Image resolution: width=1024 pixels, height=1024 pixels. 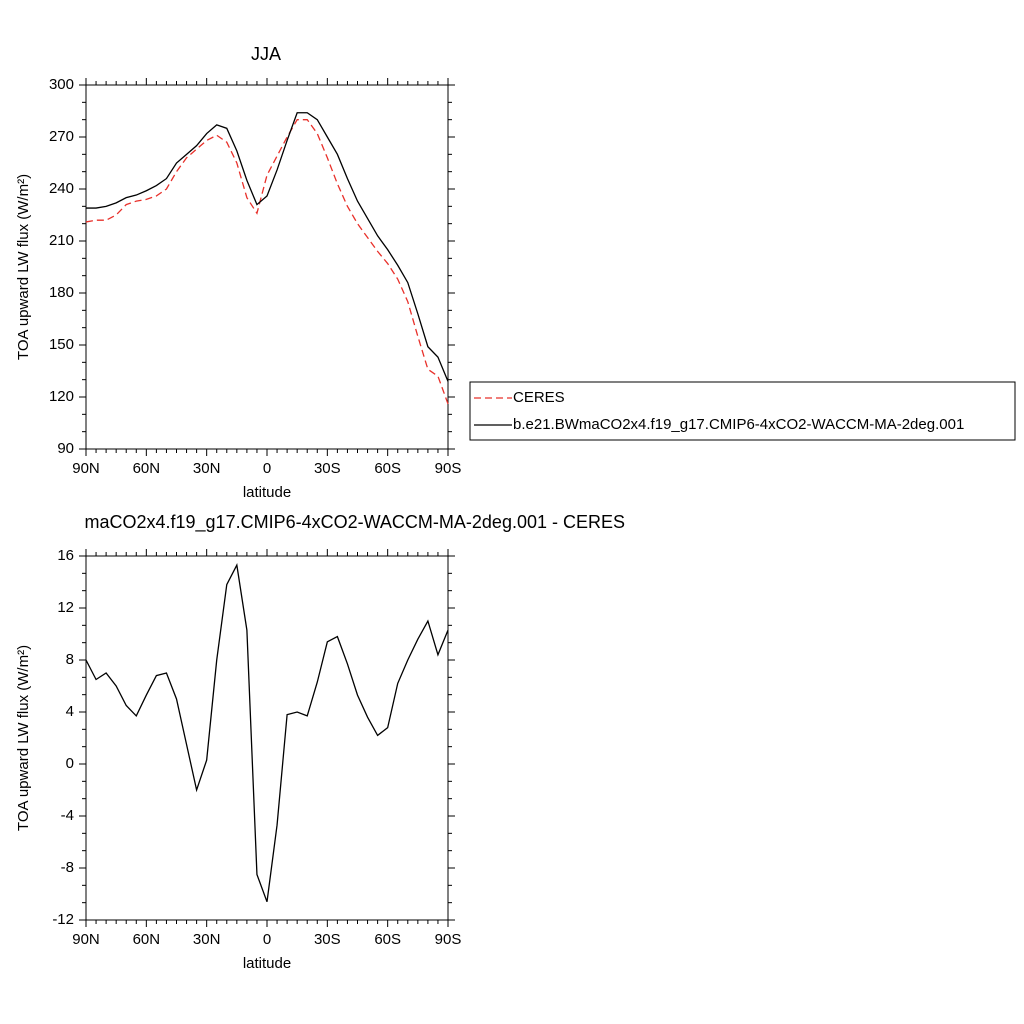 What do you see at coordinates (70, 659) in the screenshot?
I see `y-tick-label: 8` at bounding box center [70, 659].